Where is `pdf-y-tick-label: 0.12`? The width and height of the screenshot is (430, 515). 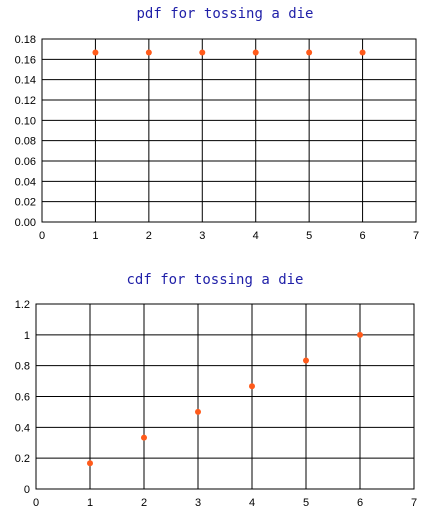
pdf-y-tick-label: 0.12 is located at coordinates (25, 101).